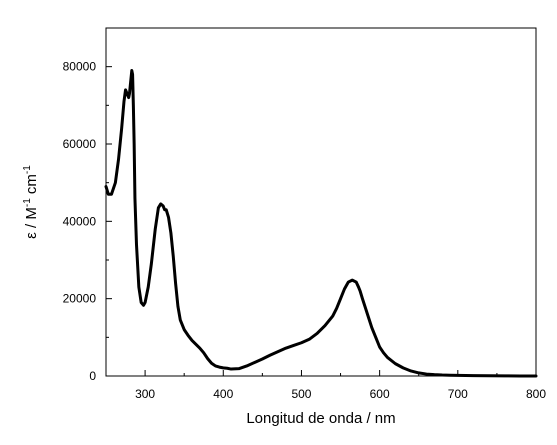 The height and width of the screenshot is (445, 557). What do you see at coordinates (223, 394) in the screenshot?
I see `x-tick-label: 400` at bounding box center [223, 394].